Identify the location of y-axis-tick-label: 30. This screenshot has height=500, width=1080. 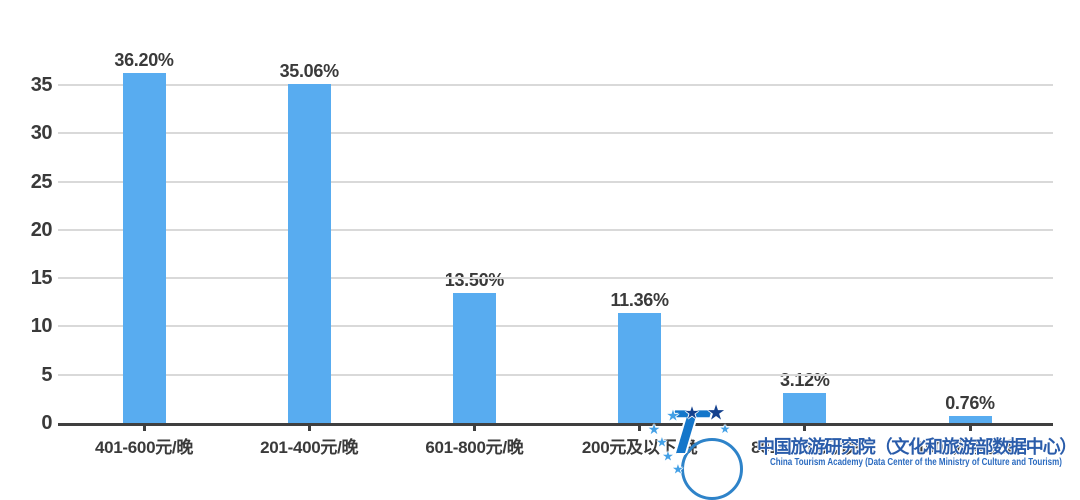
(41, 133).